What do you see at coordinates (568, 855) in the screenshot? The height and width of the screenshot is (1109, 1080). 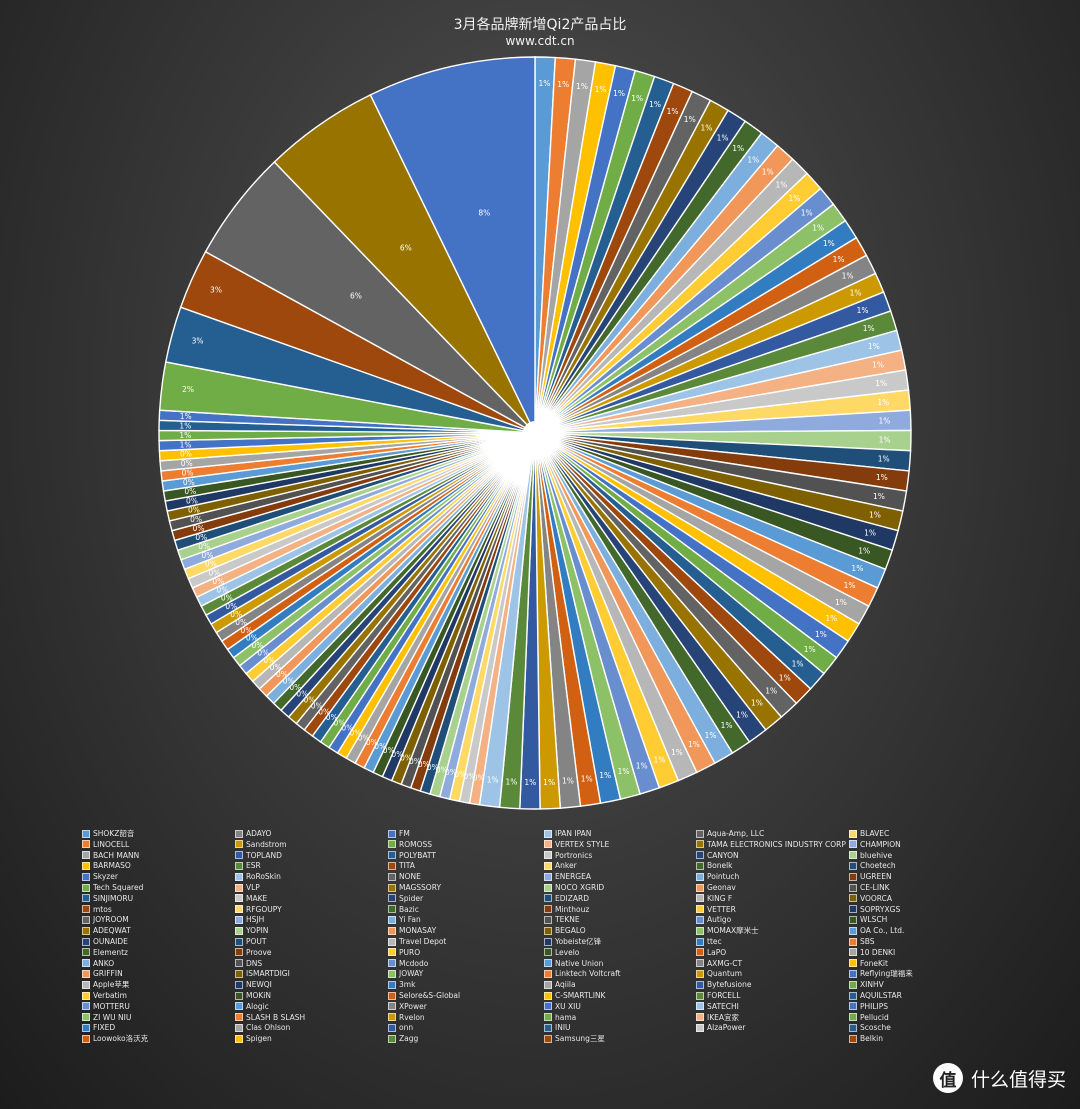 I see `legend-item: Portronics` at bounding box center [568, 855].